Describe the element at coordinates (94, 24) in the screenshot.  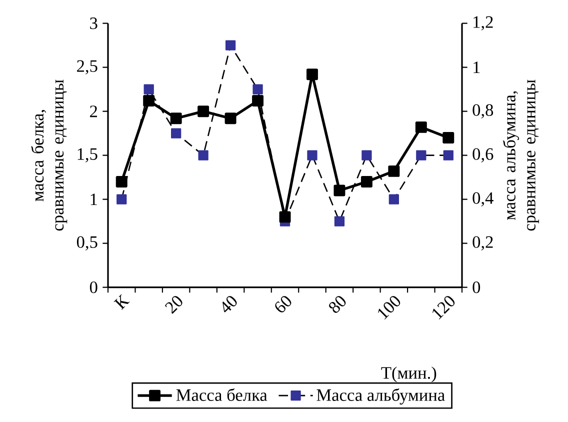
I see `y-tick-label: 3` at that location.